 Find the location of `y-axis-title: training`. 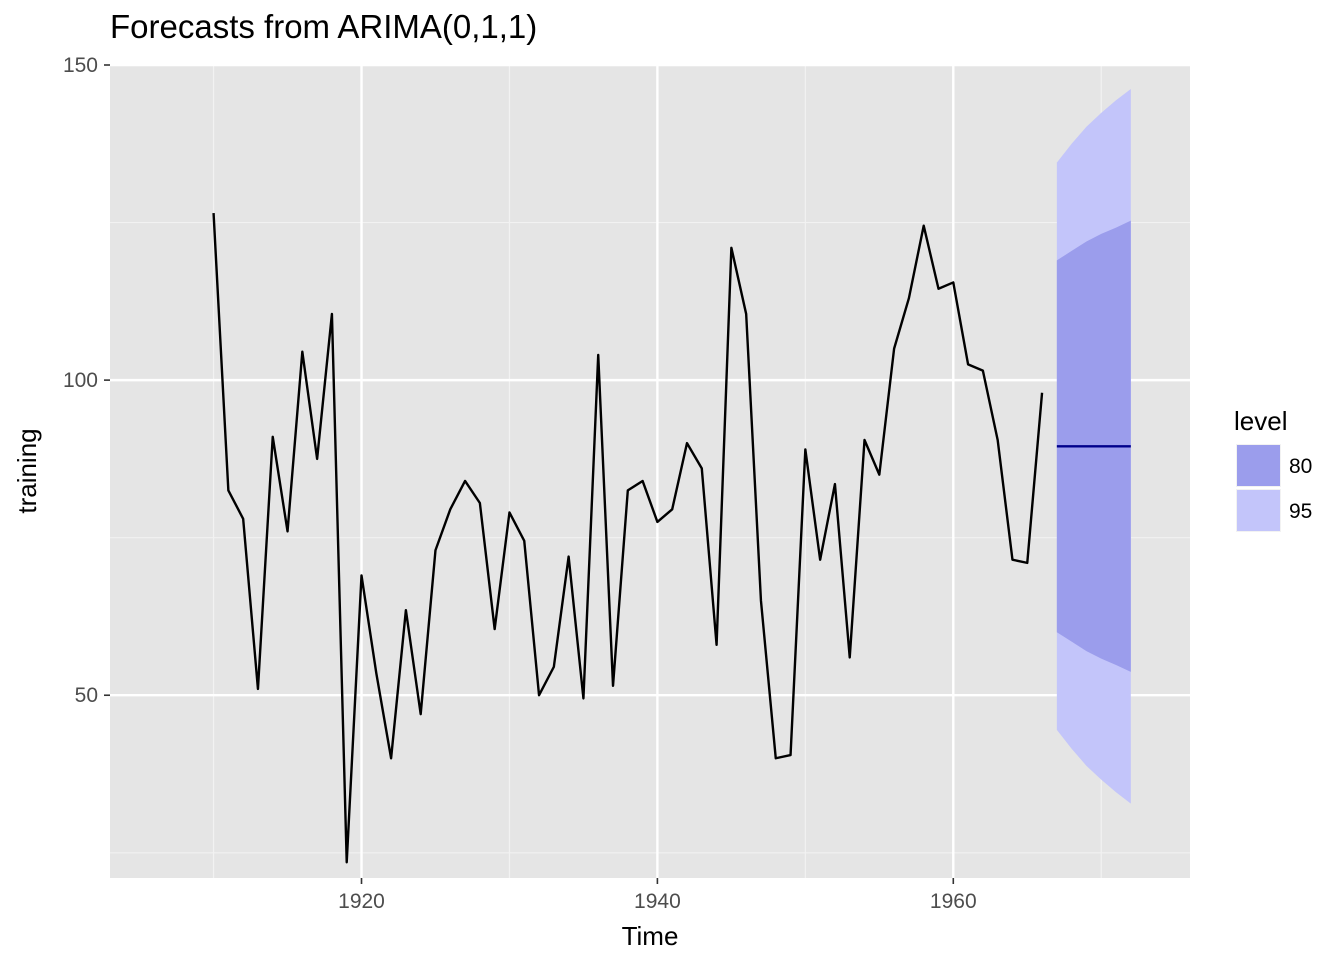

y-axis-title: training is located at coordinates (27, 470).